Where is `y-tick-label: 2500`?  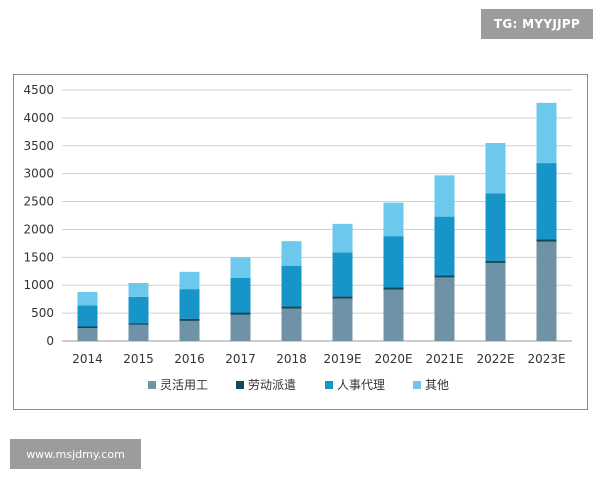
y-tick-label: 2500 is located at coordinates (38, 202).